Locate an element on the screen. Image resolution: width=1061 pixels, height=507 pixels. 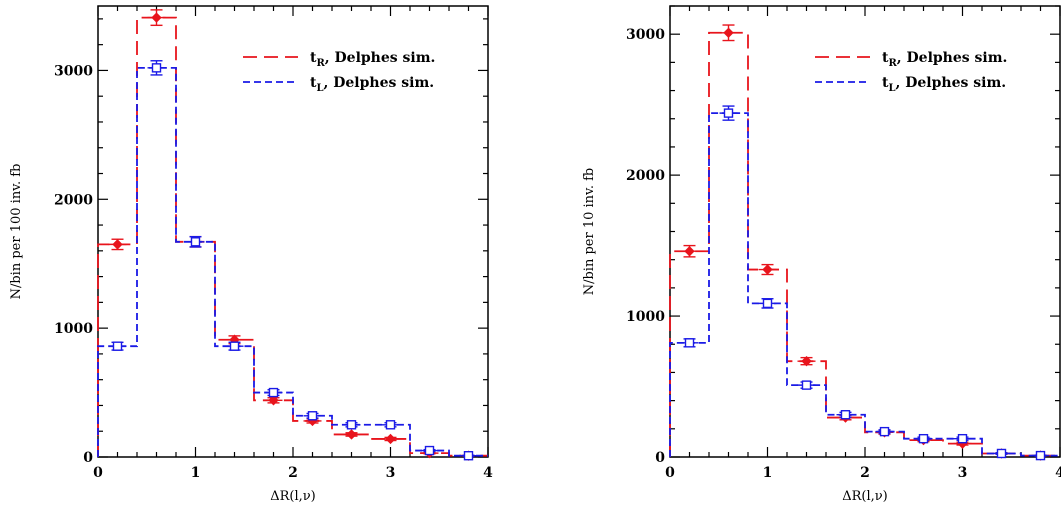
y-axis-title: N/bin per 10 inv. fb is located at coordinates (589, 232).